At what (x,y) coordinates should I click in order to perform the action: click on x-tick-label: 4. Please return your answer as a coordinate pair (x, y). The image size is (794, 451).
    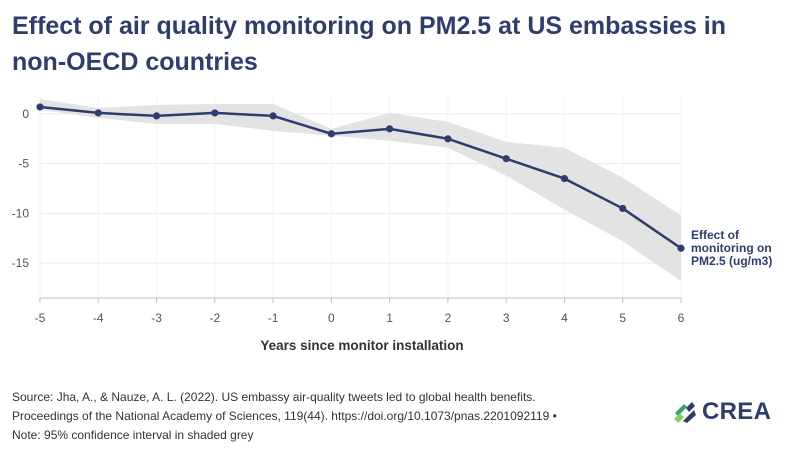
    Looking at the image, I should click on (564, 318).